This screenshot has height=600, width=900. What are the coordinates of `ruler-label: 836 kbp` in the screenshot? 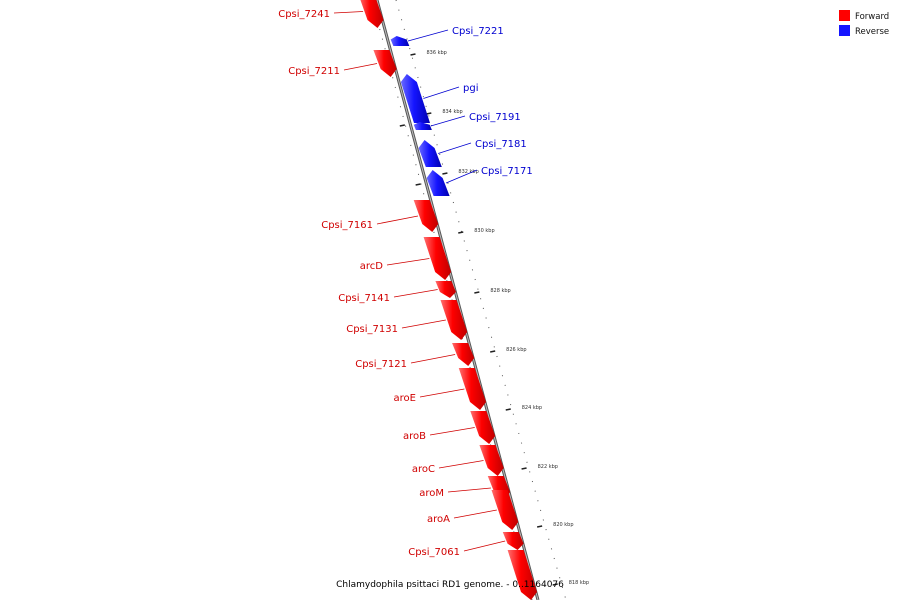 It's located at (436, 53).